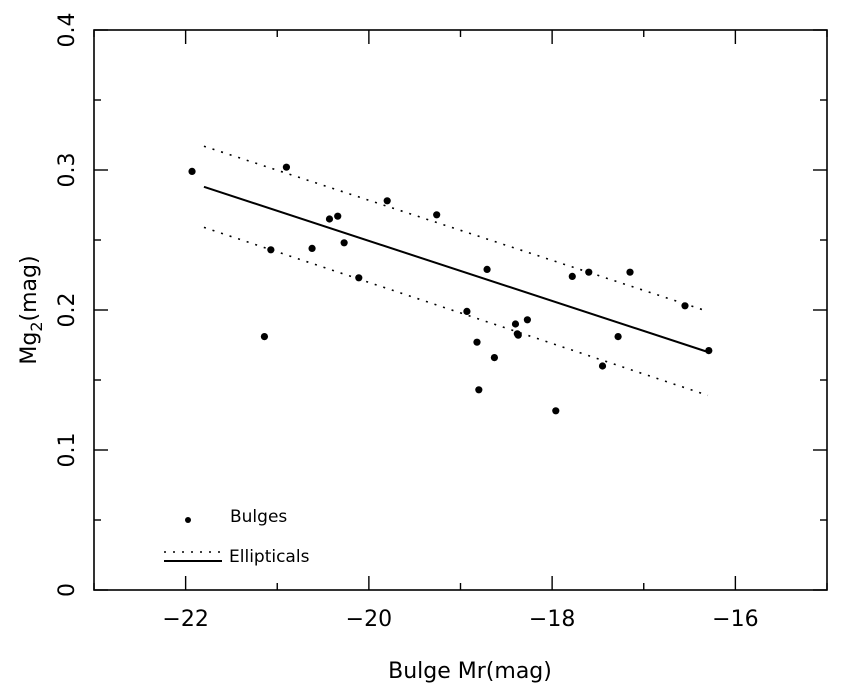 This screenshot has width=845, height=687. What do you see at coordinates (67, 590) in the screenshot?
I see `y-tick-label: 0` at bounding box center [67, 590].